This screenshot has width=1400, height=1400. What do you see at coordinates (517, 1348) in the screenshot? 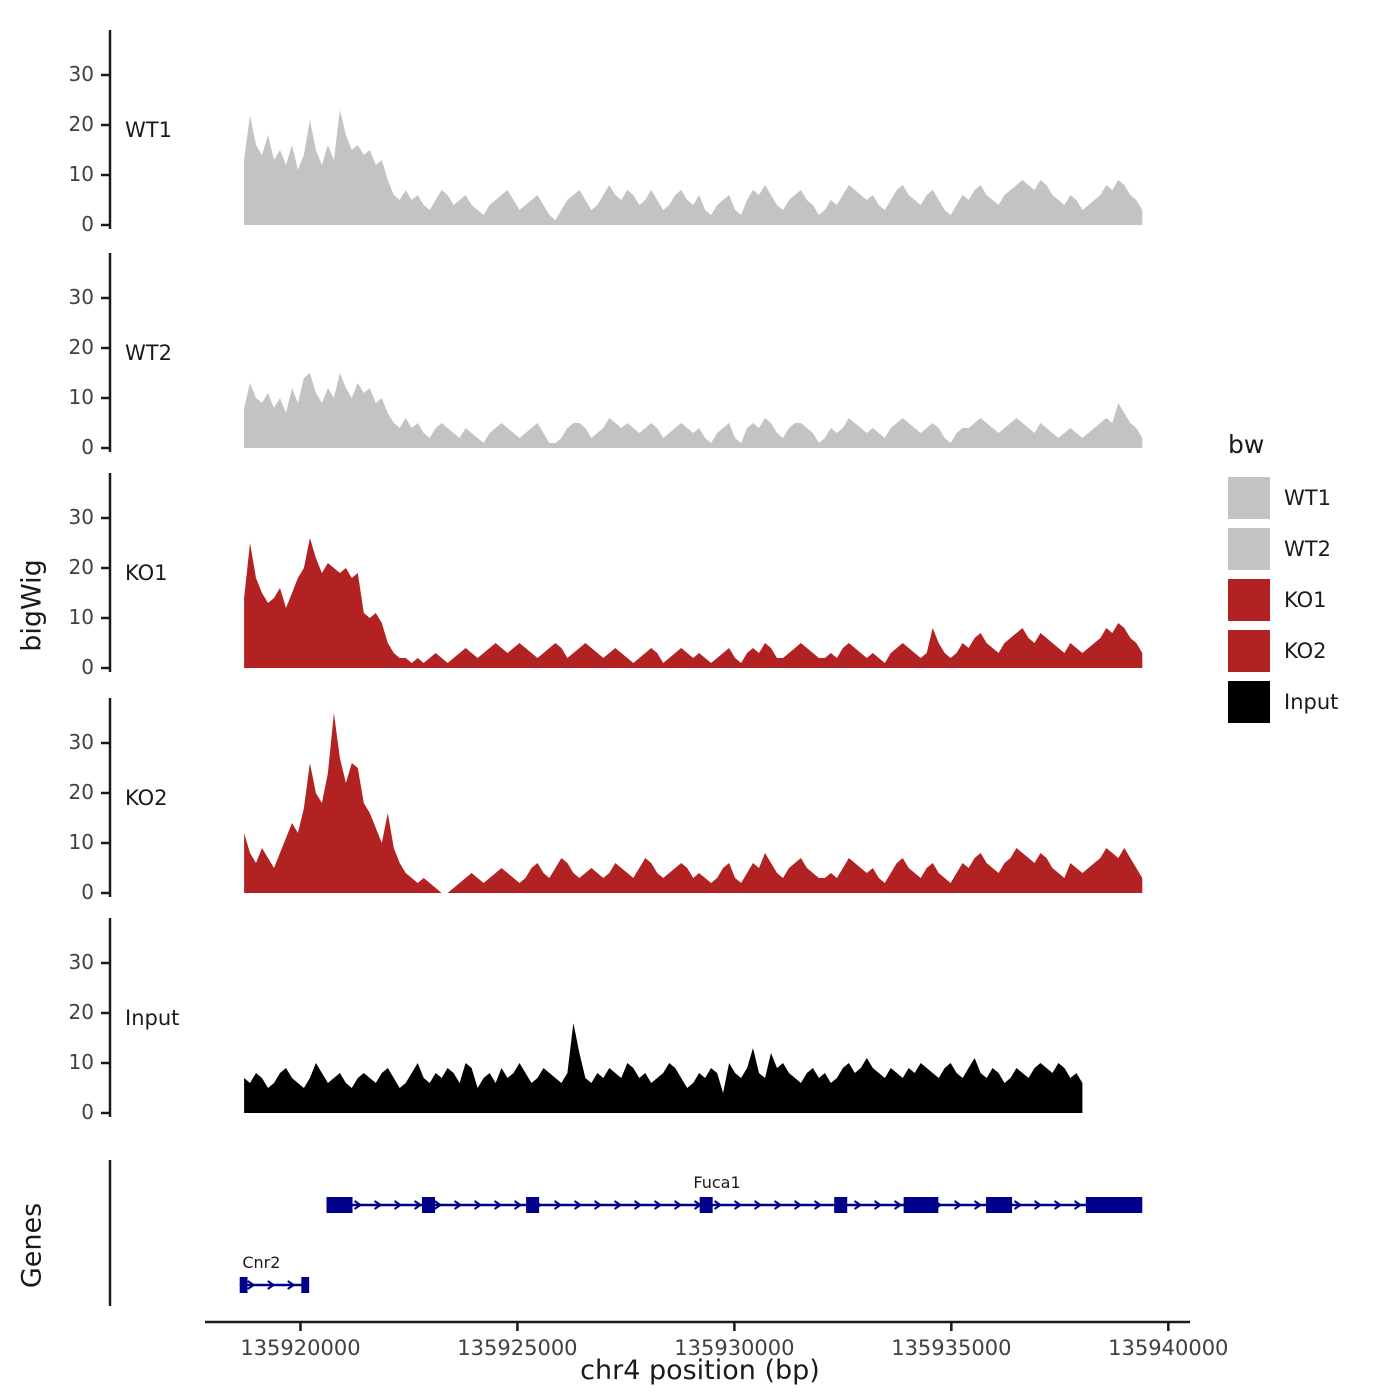
I see `x-tick-label: 135925000` at bounding box center [517, 1348].